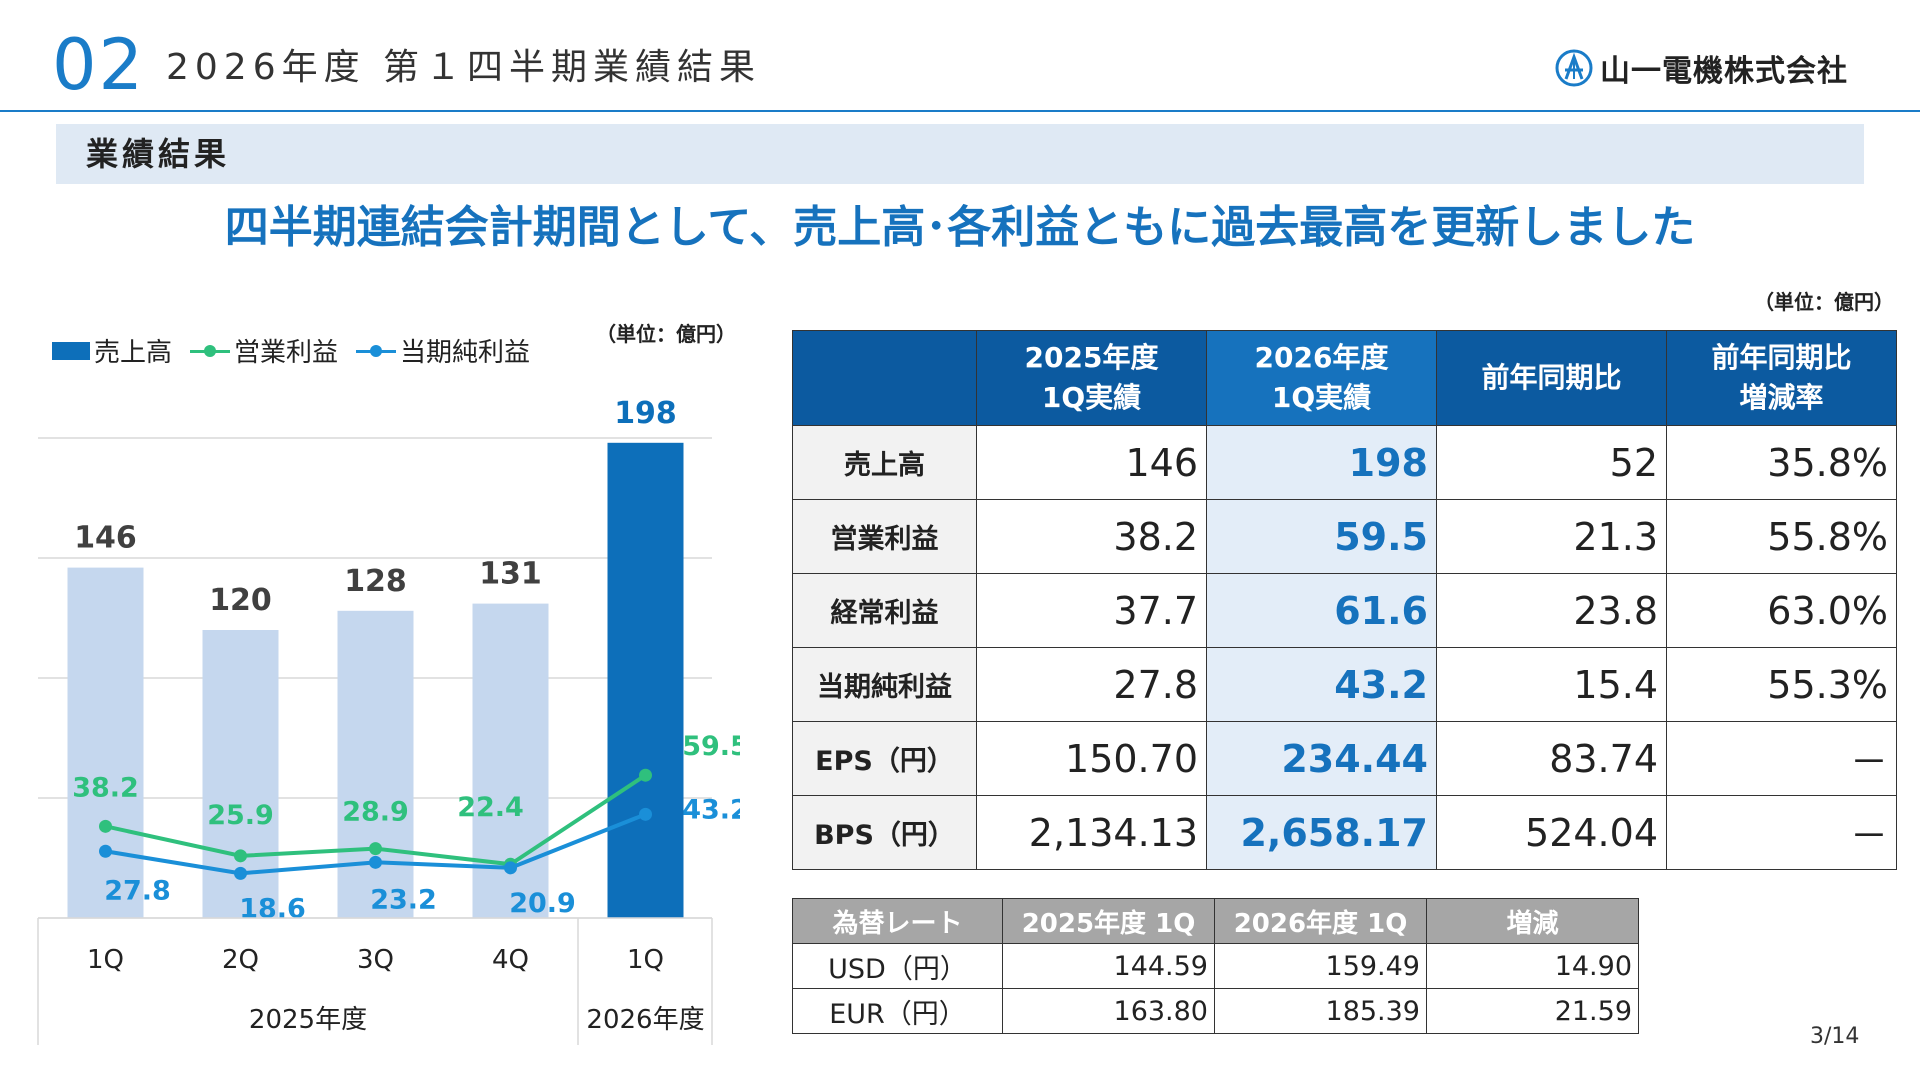 The image size is (1920, 1080). I want to click on label-net-profit: 27.8, so click(137, 890).